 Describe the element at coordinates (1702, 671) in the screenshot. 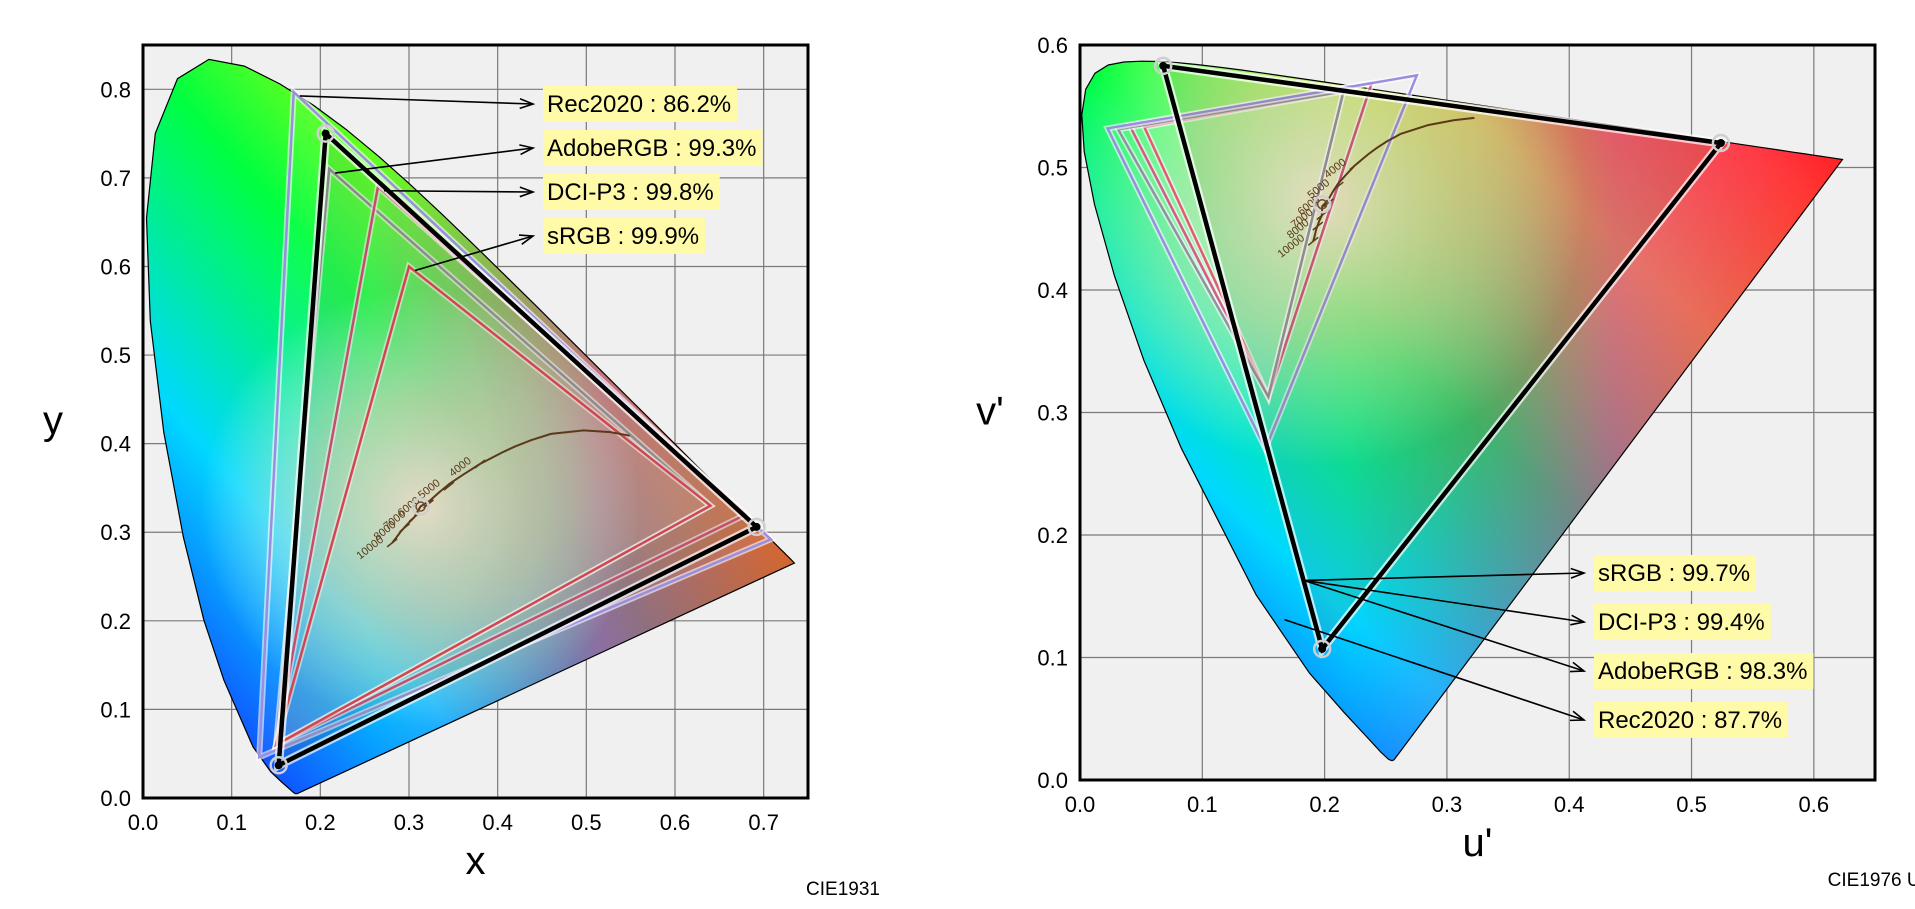

I see `coverage-label: AdobeRGB : 98.3%` at that location.